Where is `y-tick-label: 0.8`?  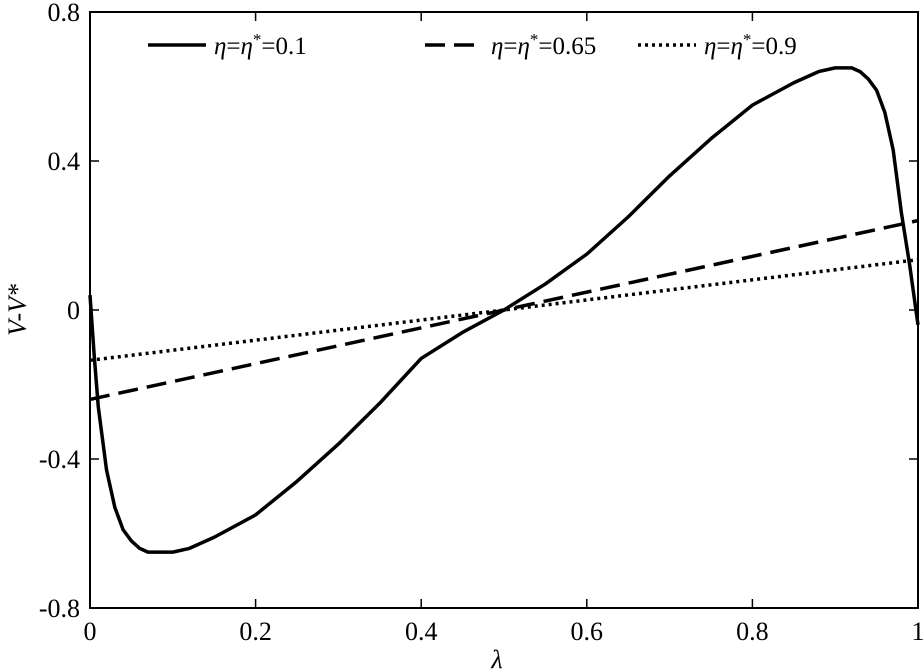 y-tick-label: 0.8 is located at coordinates (64, 13).